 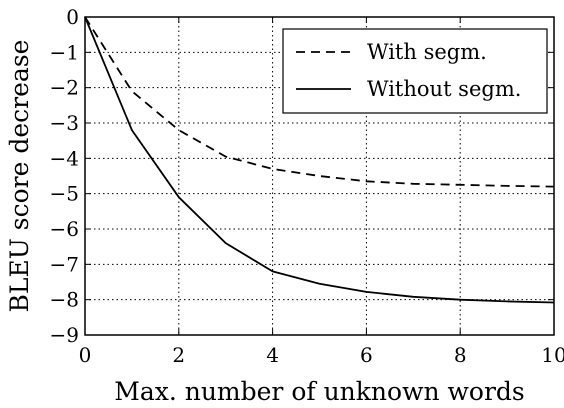 What do you see at coordinates (19, 176) in the screenshot?
I see `y-axis-label: BLEU score decrease` at bounding box center [19, 176].